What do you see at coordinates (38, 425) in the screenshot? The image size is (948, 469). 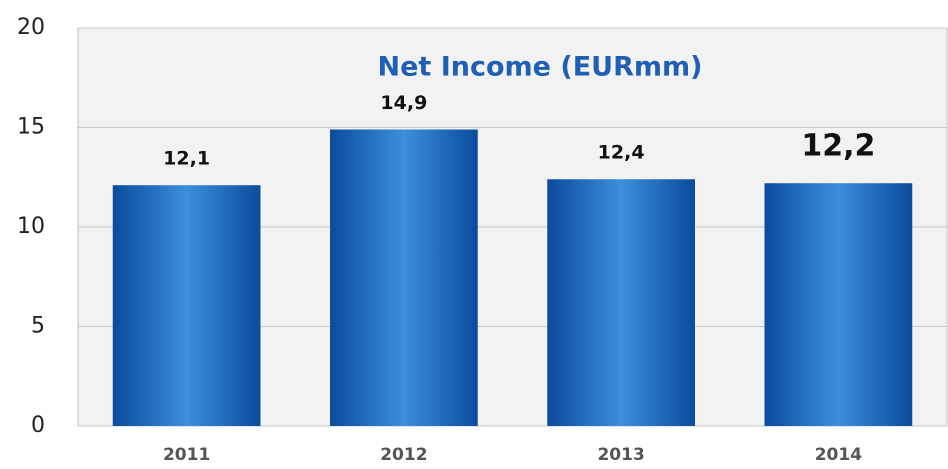 I see `y-tick-label: 0` at bounding box center [38, 425].